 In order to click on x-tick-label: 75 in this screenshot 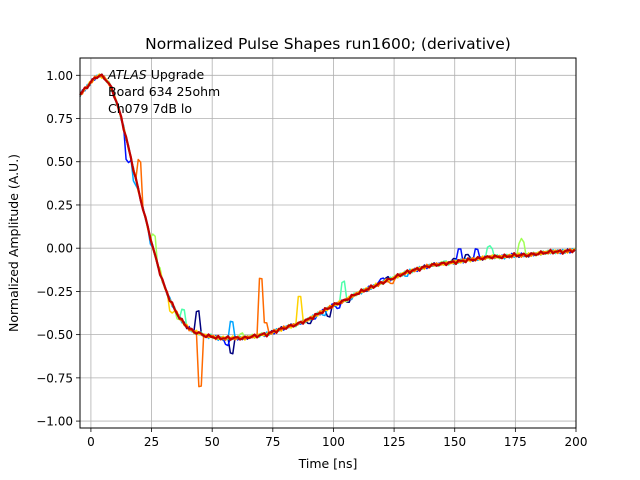, I will do `click(272, 442)`.